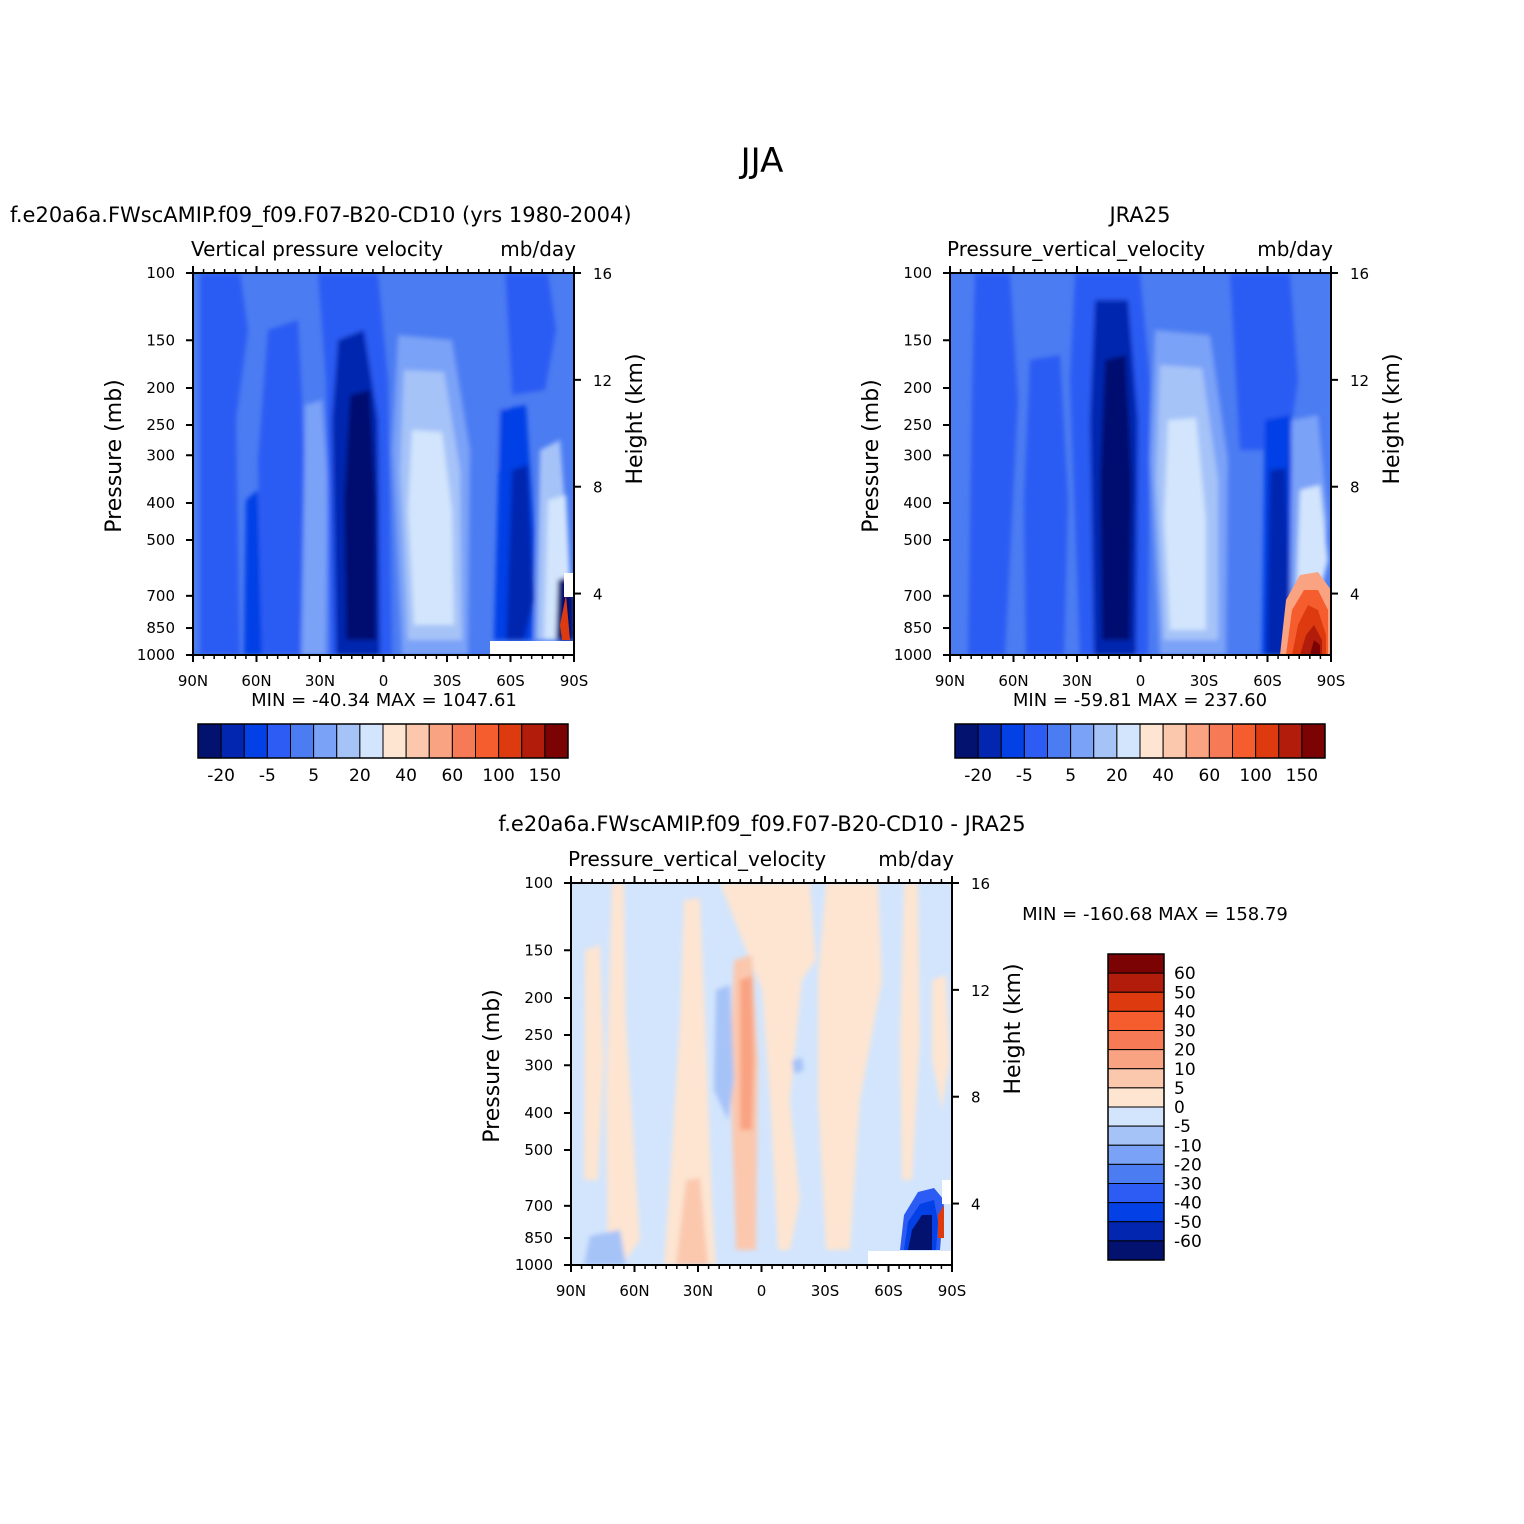 This screenshot has height=1524, width=1524. I want to click on x-tick-label: 90S, so click(952, 1291).